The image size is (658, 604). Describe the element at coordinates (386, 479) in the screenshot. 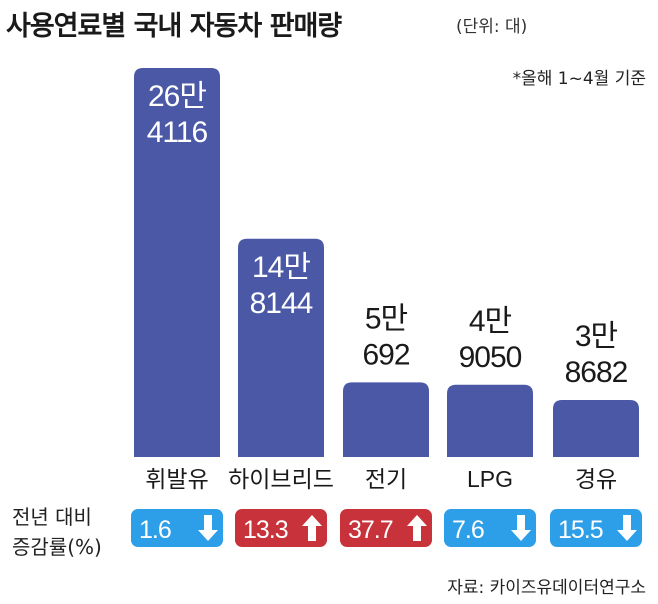

I see `category-label-2: 전기` at that location.